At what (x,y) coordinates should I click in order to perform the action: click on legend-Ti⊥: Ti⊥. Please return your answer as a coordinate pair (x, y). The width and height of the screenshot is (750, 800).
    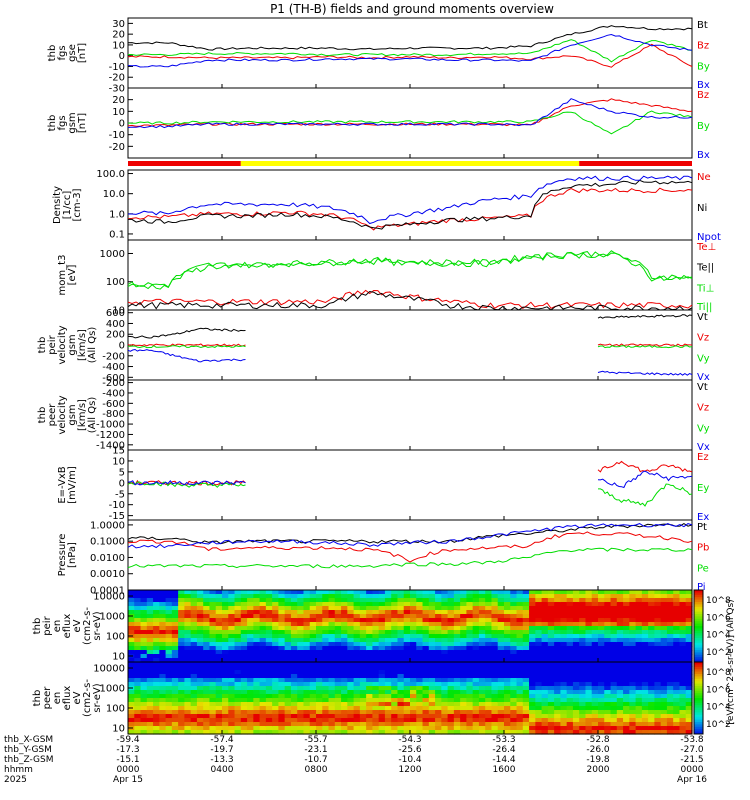
    Looking at the image, I should click on (705, 288).